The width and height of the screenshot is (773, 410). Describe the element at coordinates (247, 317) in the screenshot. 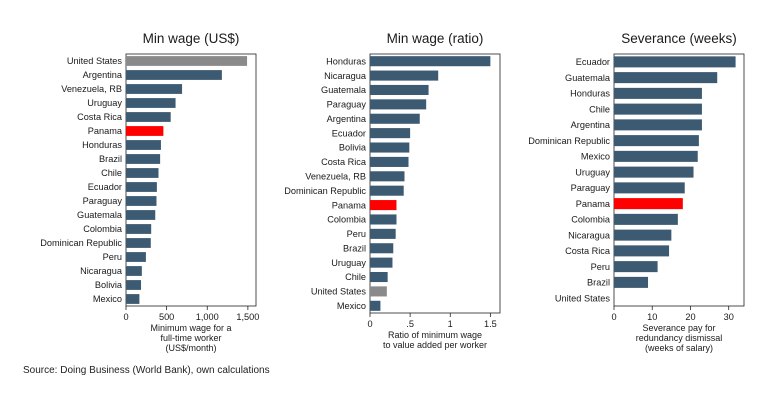

I see `x-tick-label: 1,500` at that location.